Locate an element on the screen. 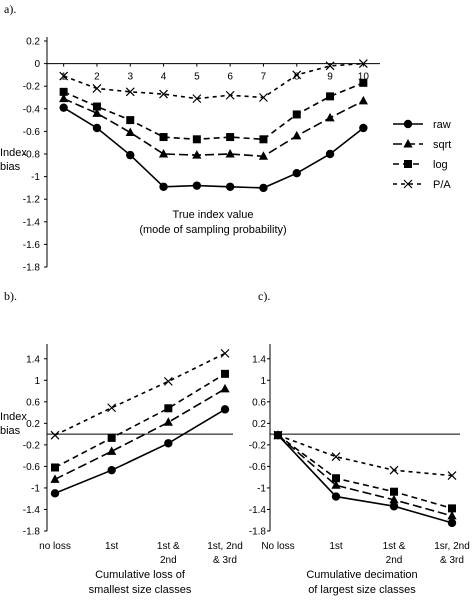 The width and height of the screenshot is (474, 608). x-axis-label: Cumulative loss of is located at coordinates (140, 575).